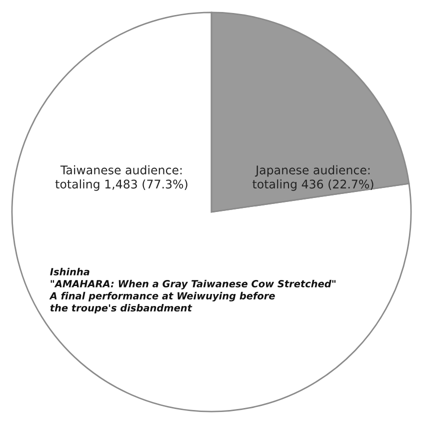  Describe the element at coordinates (313, 178) in the screenshot. I see `slice-label: Japanese audience: totaling 436 (22.7%)` at that location.